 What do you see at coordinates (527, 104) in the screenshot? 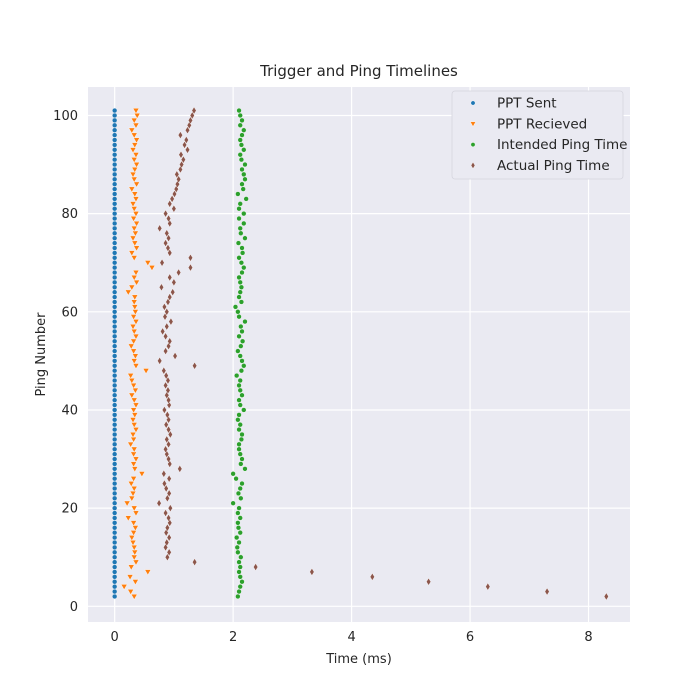
I see `legend-label: PPT Sent` at bounding box center [527, 104].